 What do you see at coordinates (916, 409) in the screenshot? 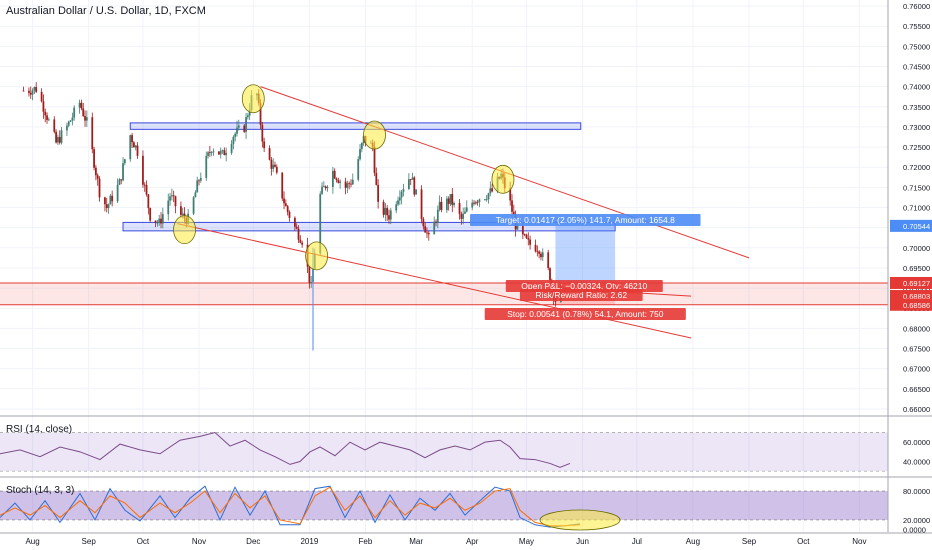
I see `y-tick-label: 0.66000` at bounding box center [916, 409].